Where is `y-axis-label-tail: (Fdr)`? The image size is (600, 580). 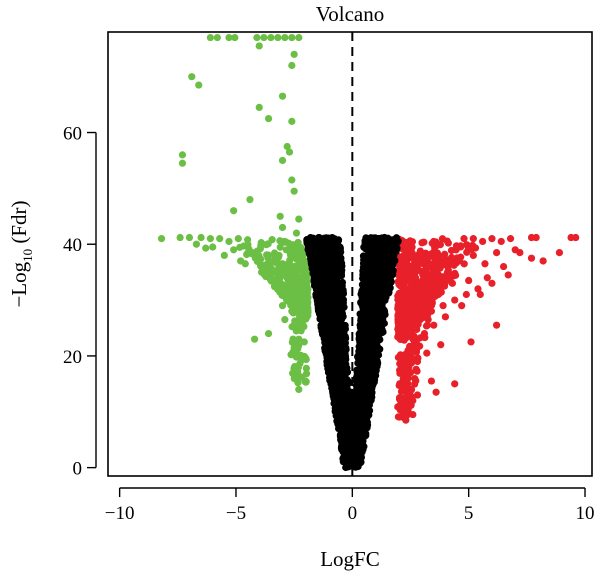
y-axis-label-tail: (Fdr) is located at coordinates (19, 224).